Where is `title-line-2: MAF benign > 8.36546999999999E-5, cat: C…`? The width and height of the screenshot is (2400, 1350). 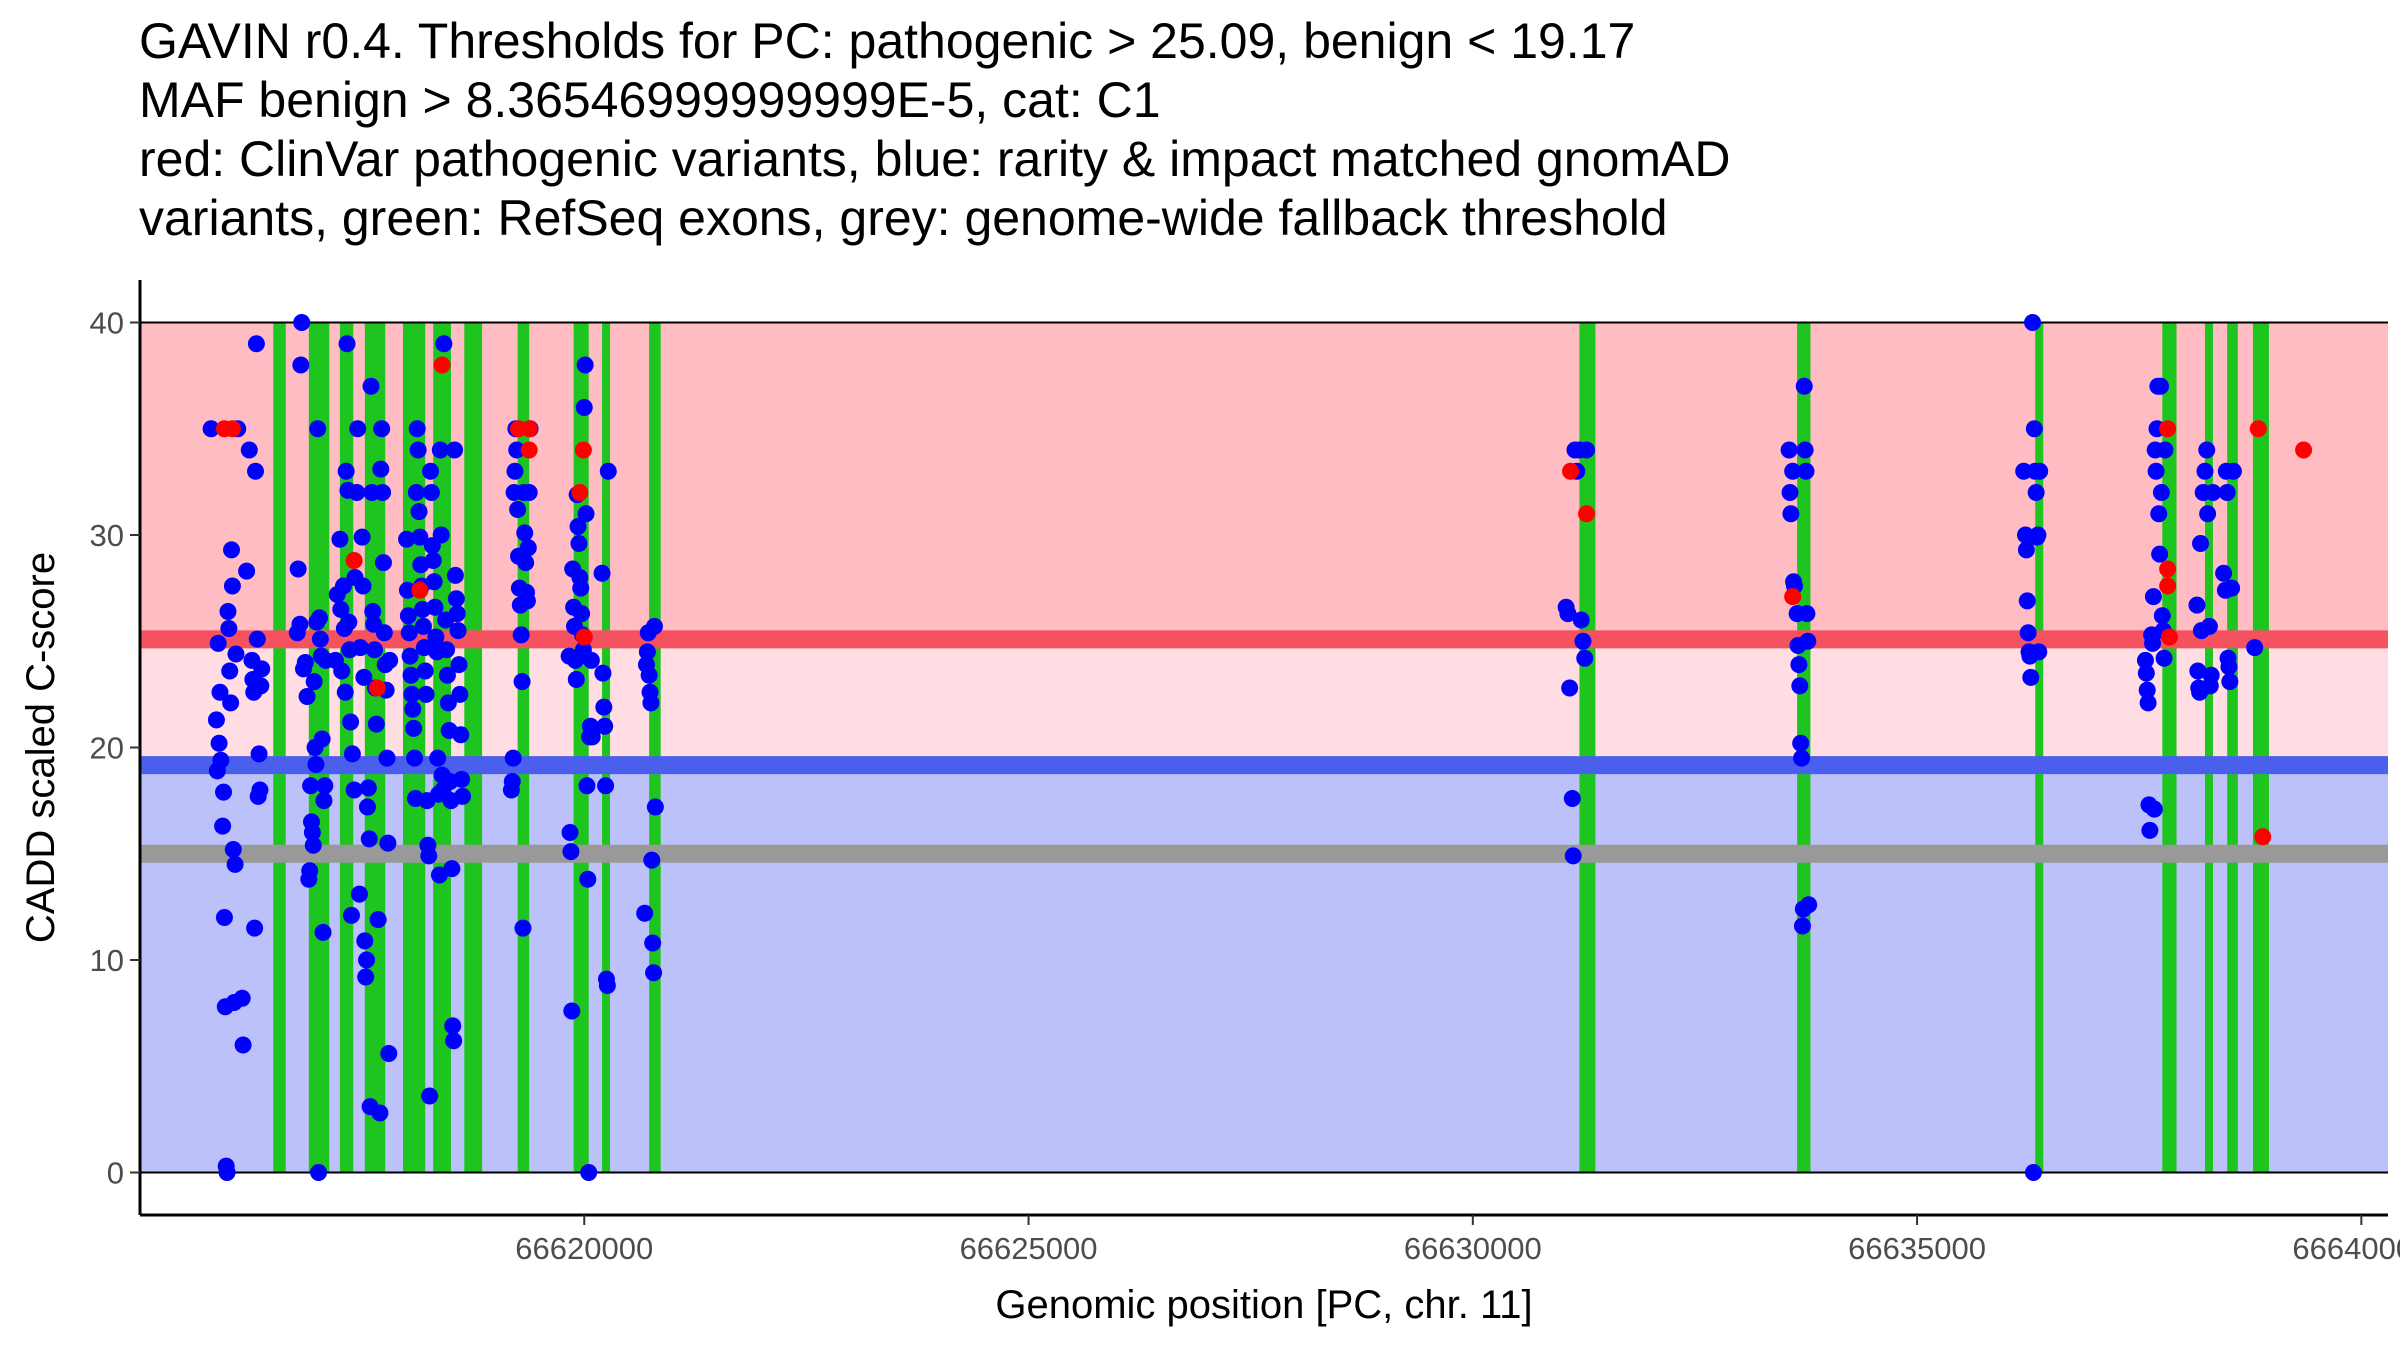
title-line-2: MAF benign > 8.36546999999999E-5, cat: C… is located at coordinates (650, 100).